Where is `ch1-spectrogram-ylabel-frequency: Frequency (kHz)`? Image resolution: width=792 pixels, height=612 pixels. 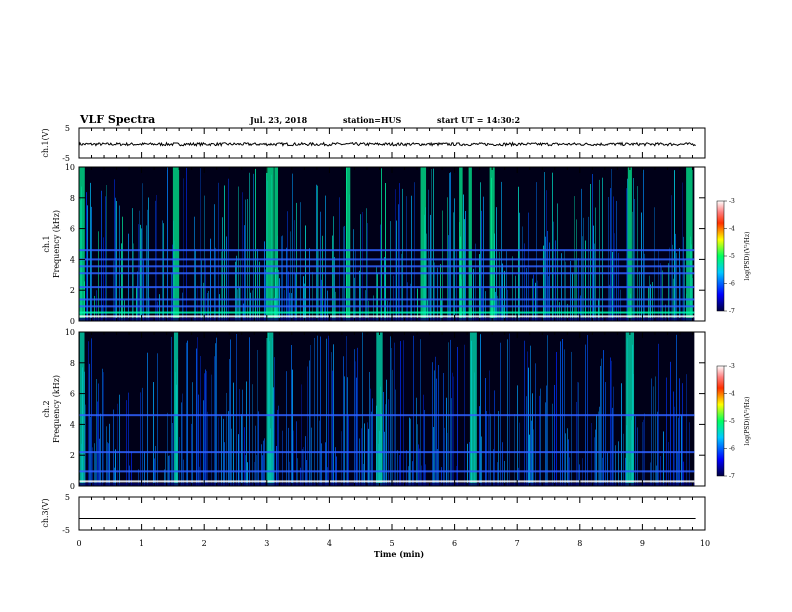
ch1-spectrogram-ylabel-frequency: Frequency (kHz) is located at coordinates (56, 244).